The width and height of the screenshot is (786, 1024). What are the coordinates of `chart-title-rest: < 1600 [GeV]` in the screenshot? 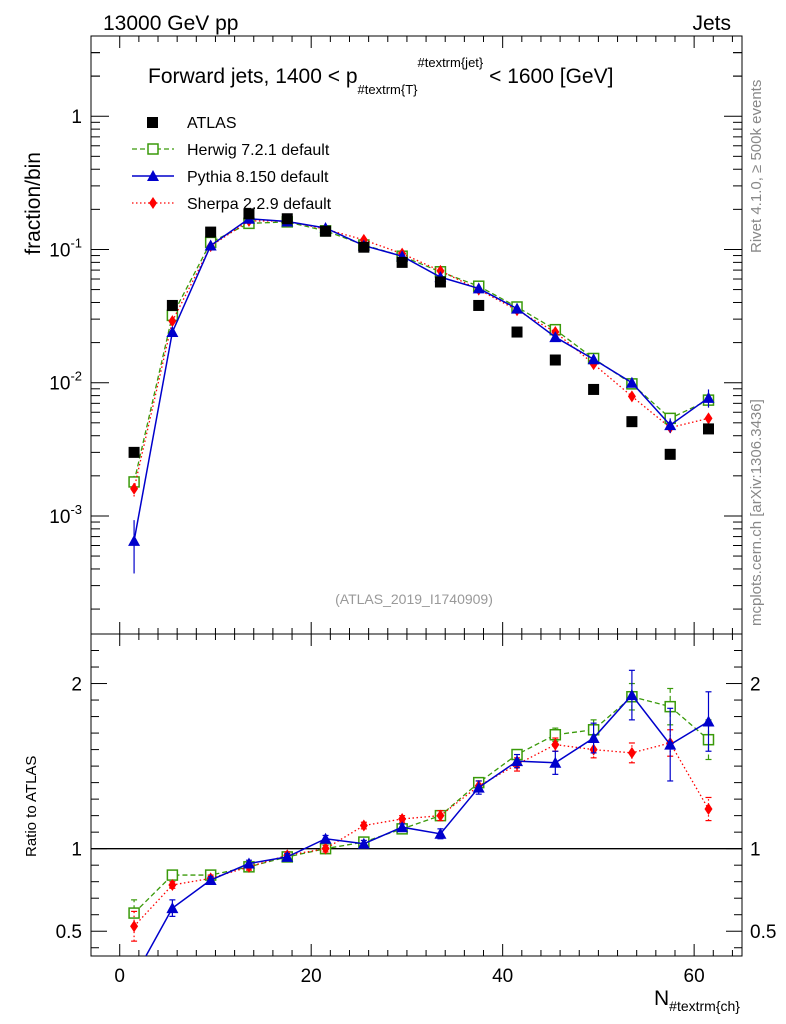 It's located at (548, 76).